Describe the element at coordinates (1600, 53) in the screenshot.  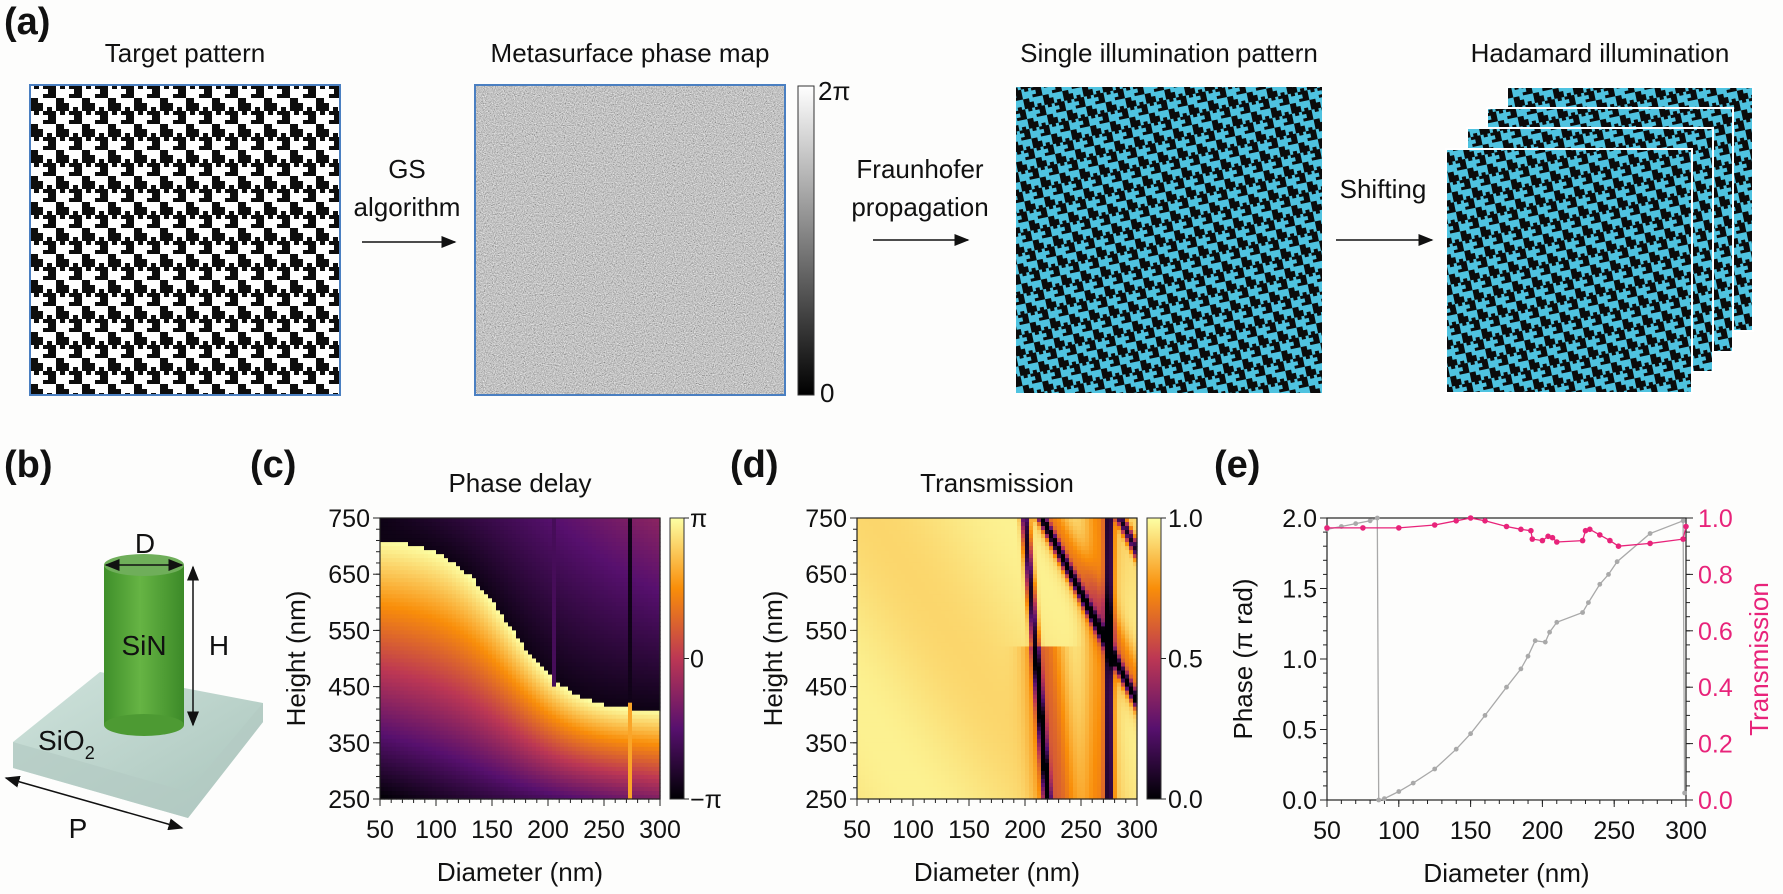
I see `title-hadamard-illumination: Hadamard illumination` at that location.